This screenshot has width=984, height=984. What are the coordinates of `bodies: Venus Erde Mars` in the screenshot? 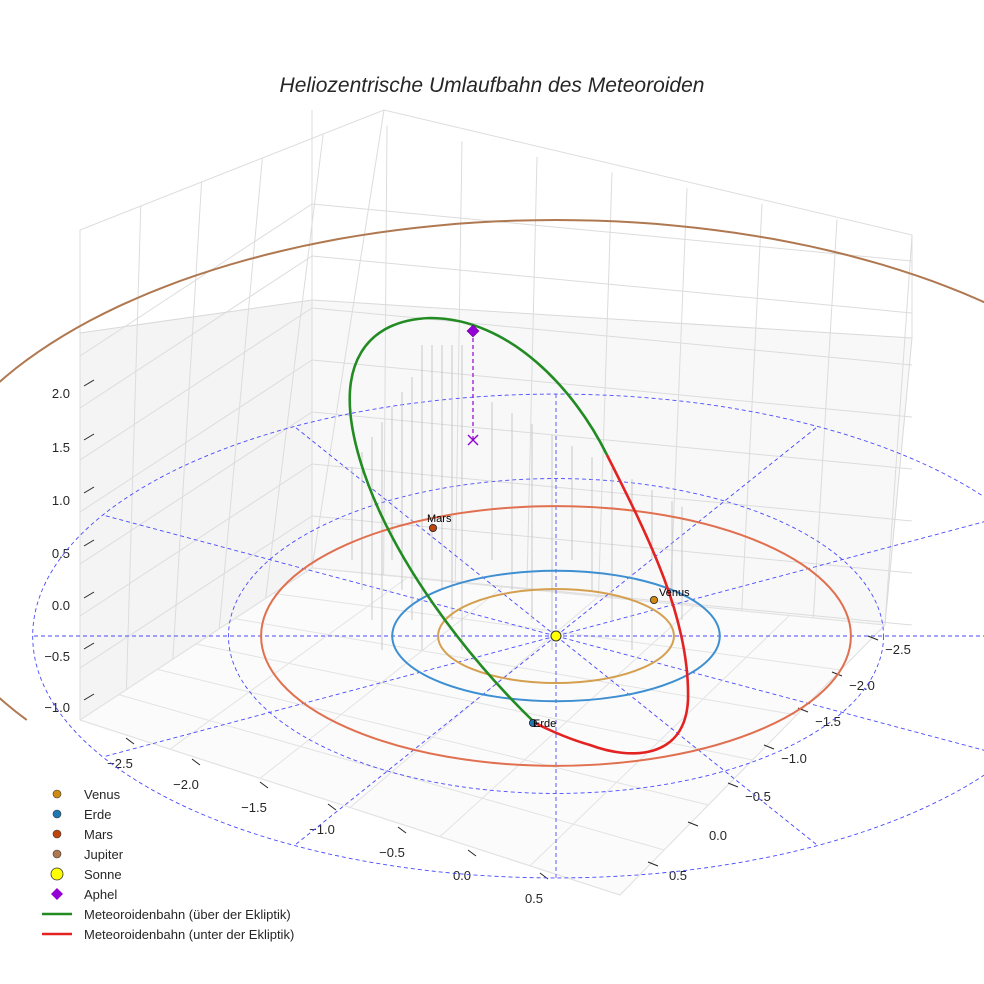 It's located at (558, 527).